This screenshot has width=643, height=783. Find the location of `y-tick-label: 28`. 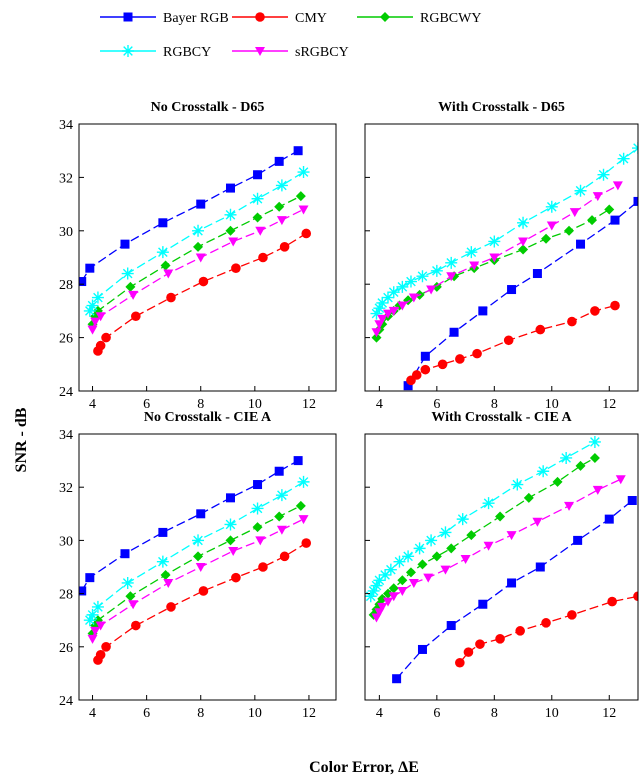

y-tick-label: 28 is located at coordinates (66, 285).